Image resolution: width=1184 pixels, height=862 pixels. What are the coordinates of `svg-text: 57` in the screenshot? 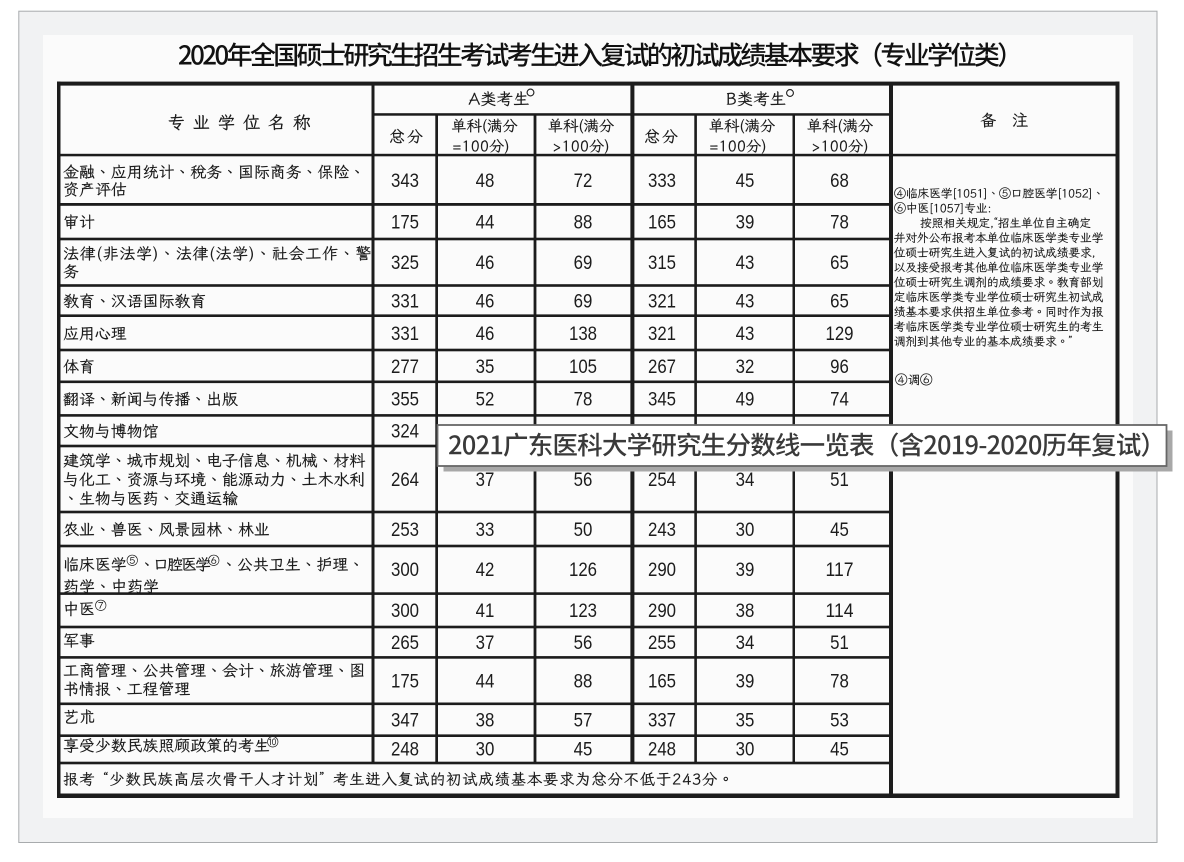 It's located at (583, 721).